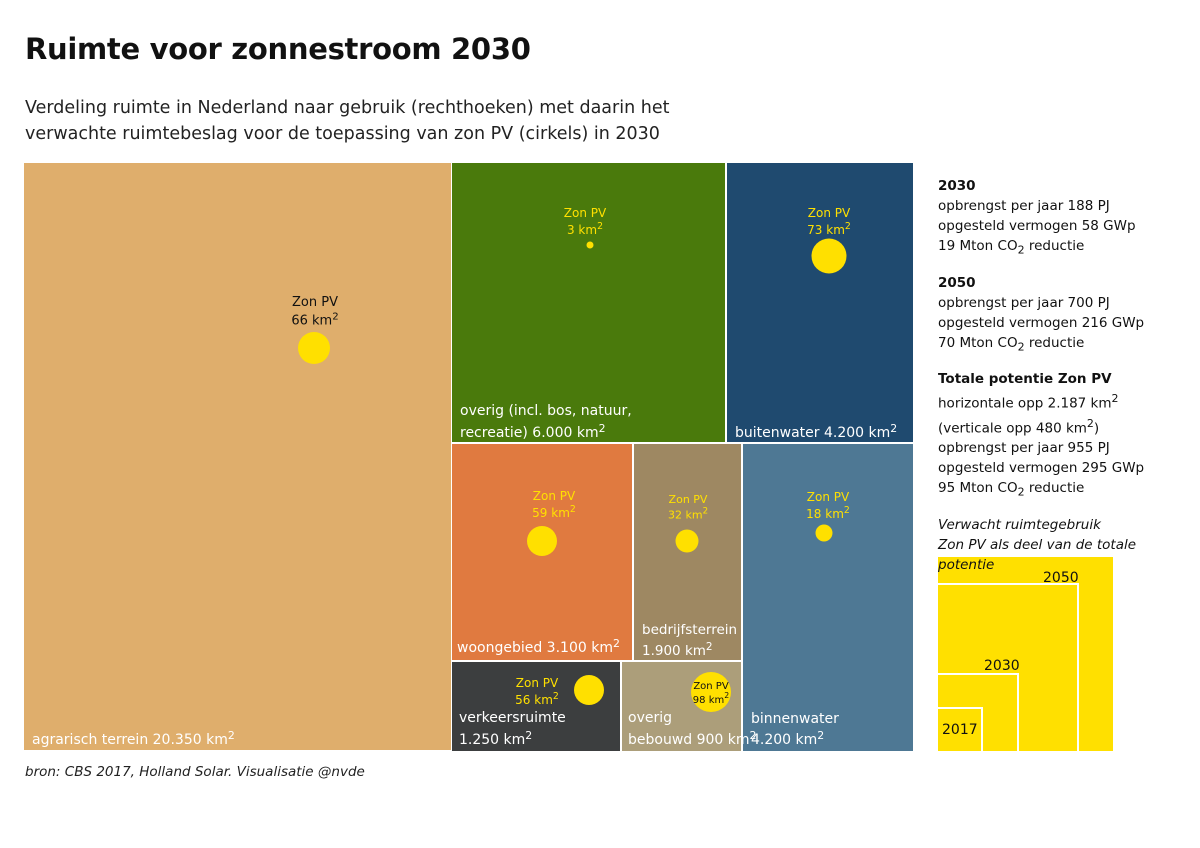 This screenshot has width=1200, height=848. Describe the element at coordinates (538, 646) in the screenshot. I see `category-area: woongebied 3.100 km2` at that location.